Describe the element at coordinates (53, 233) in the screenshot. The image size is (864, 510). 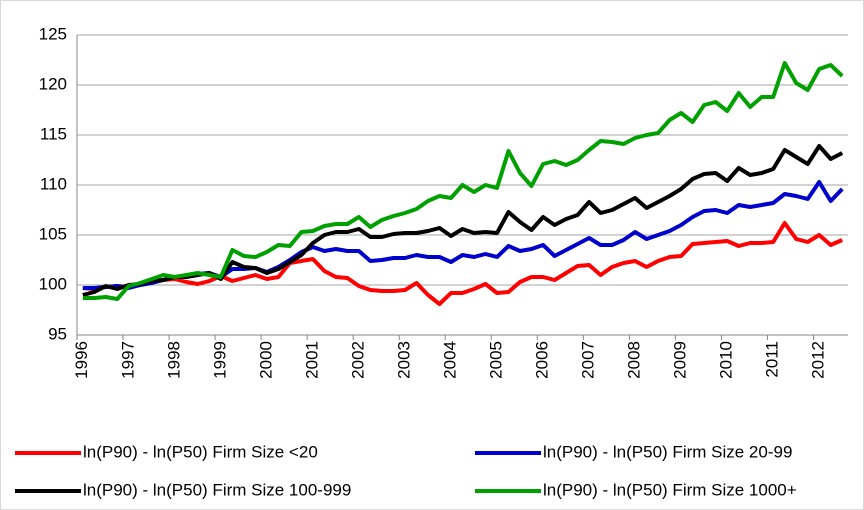
I see `y-tick-label: 105` at that location.